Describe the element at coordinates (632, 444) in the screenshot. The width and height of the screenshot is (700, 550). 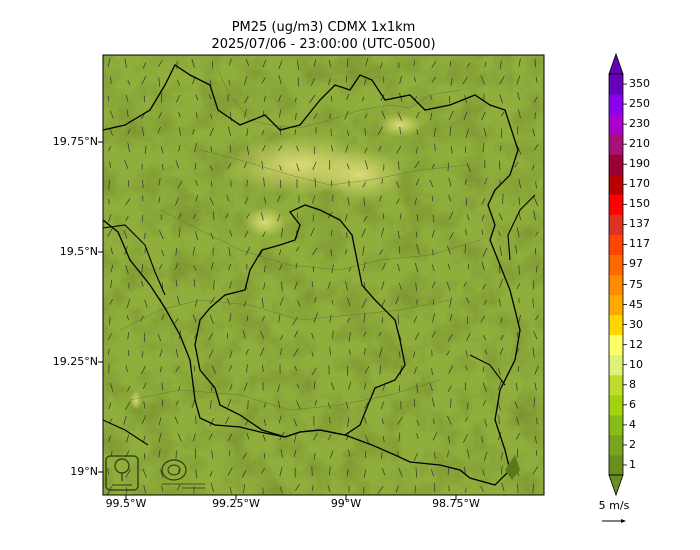
I see `colorbar-level-label: 2` at that location.